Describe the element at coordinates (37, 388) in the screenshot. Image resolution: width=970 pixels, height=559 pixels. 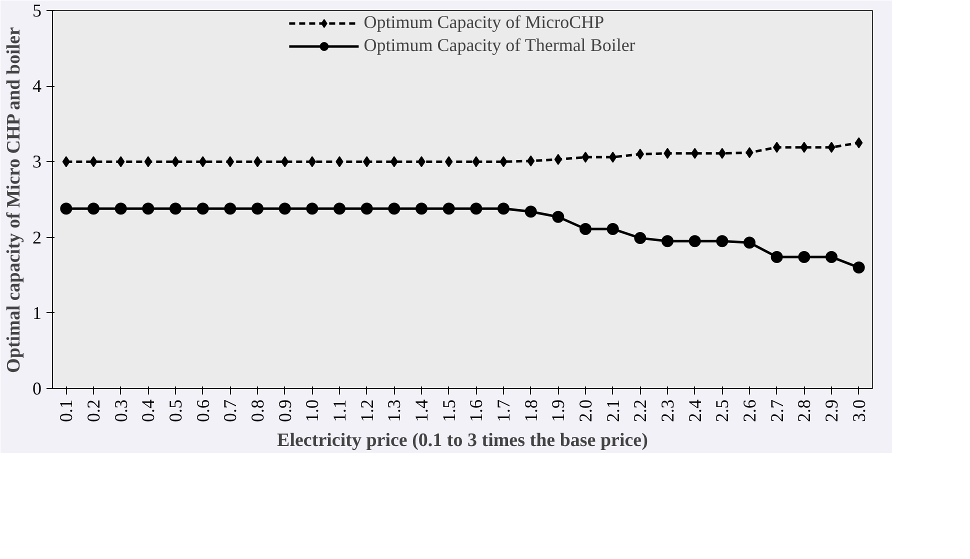
I see `y-tick-label: 0` at that location.